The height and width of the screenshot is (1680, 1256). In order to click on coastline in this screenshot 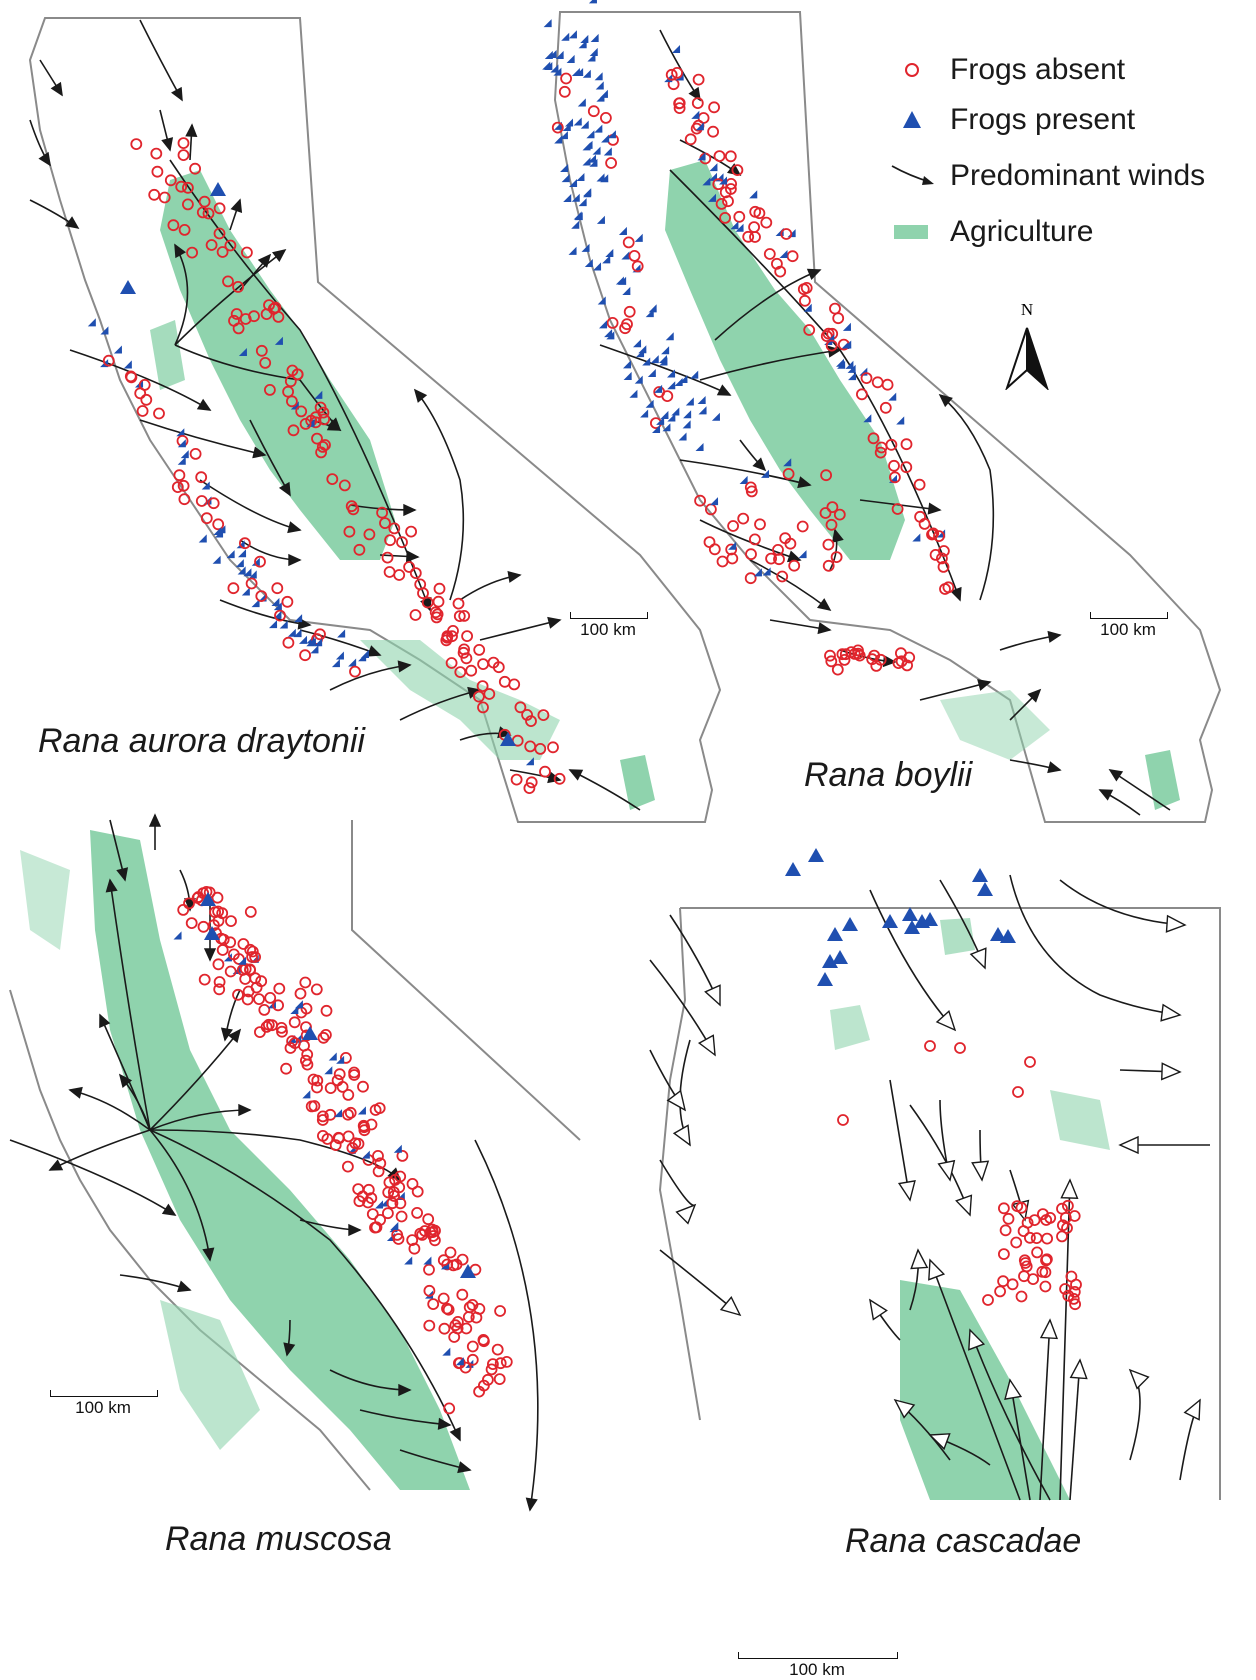, I will do `click(190, 1240)`.